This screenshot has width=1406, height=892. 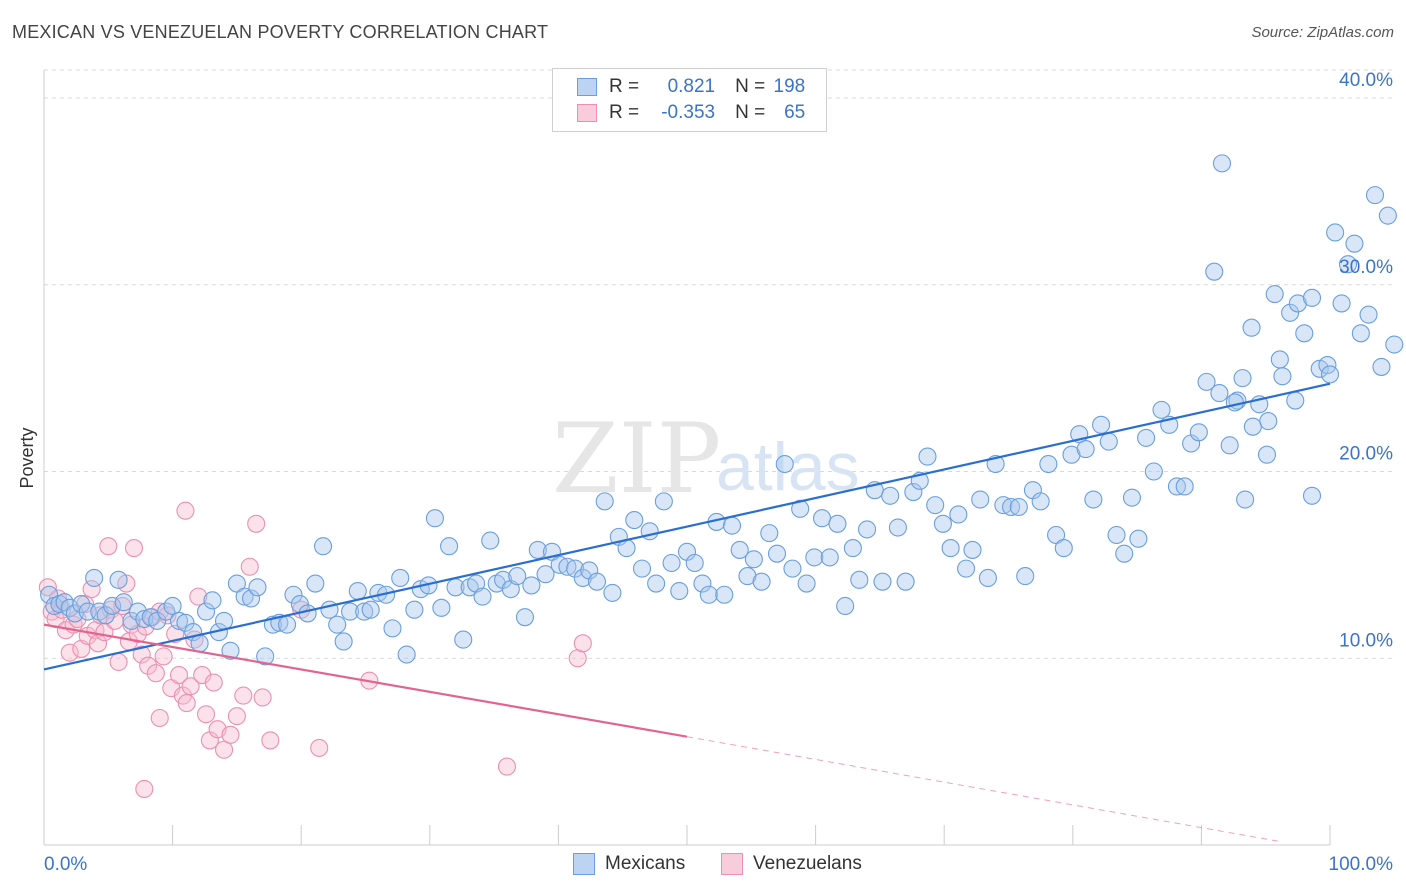 What do you see at coordinates (789, 86) in the screenshot?
I see `legend-n-value-mexicans: 198` at bounding box center [789, 86].